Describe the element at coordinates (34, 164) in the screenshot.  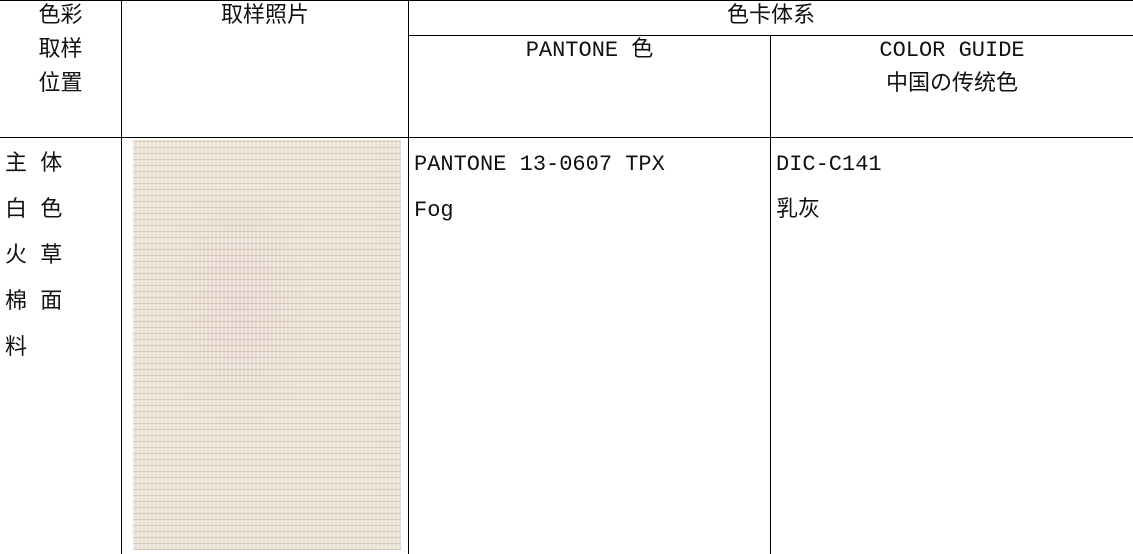
I see `cell-text: 主 体` at that location.